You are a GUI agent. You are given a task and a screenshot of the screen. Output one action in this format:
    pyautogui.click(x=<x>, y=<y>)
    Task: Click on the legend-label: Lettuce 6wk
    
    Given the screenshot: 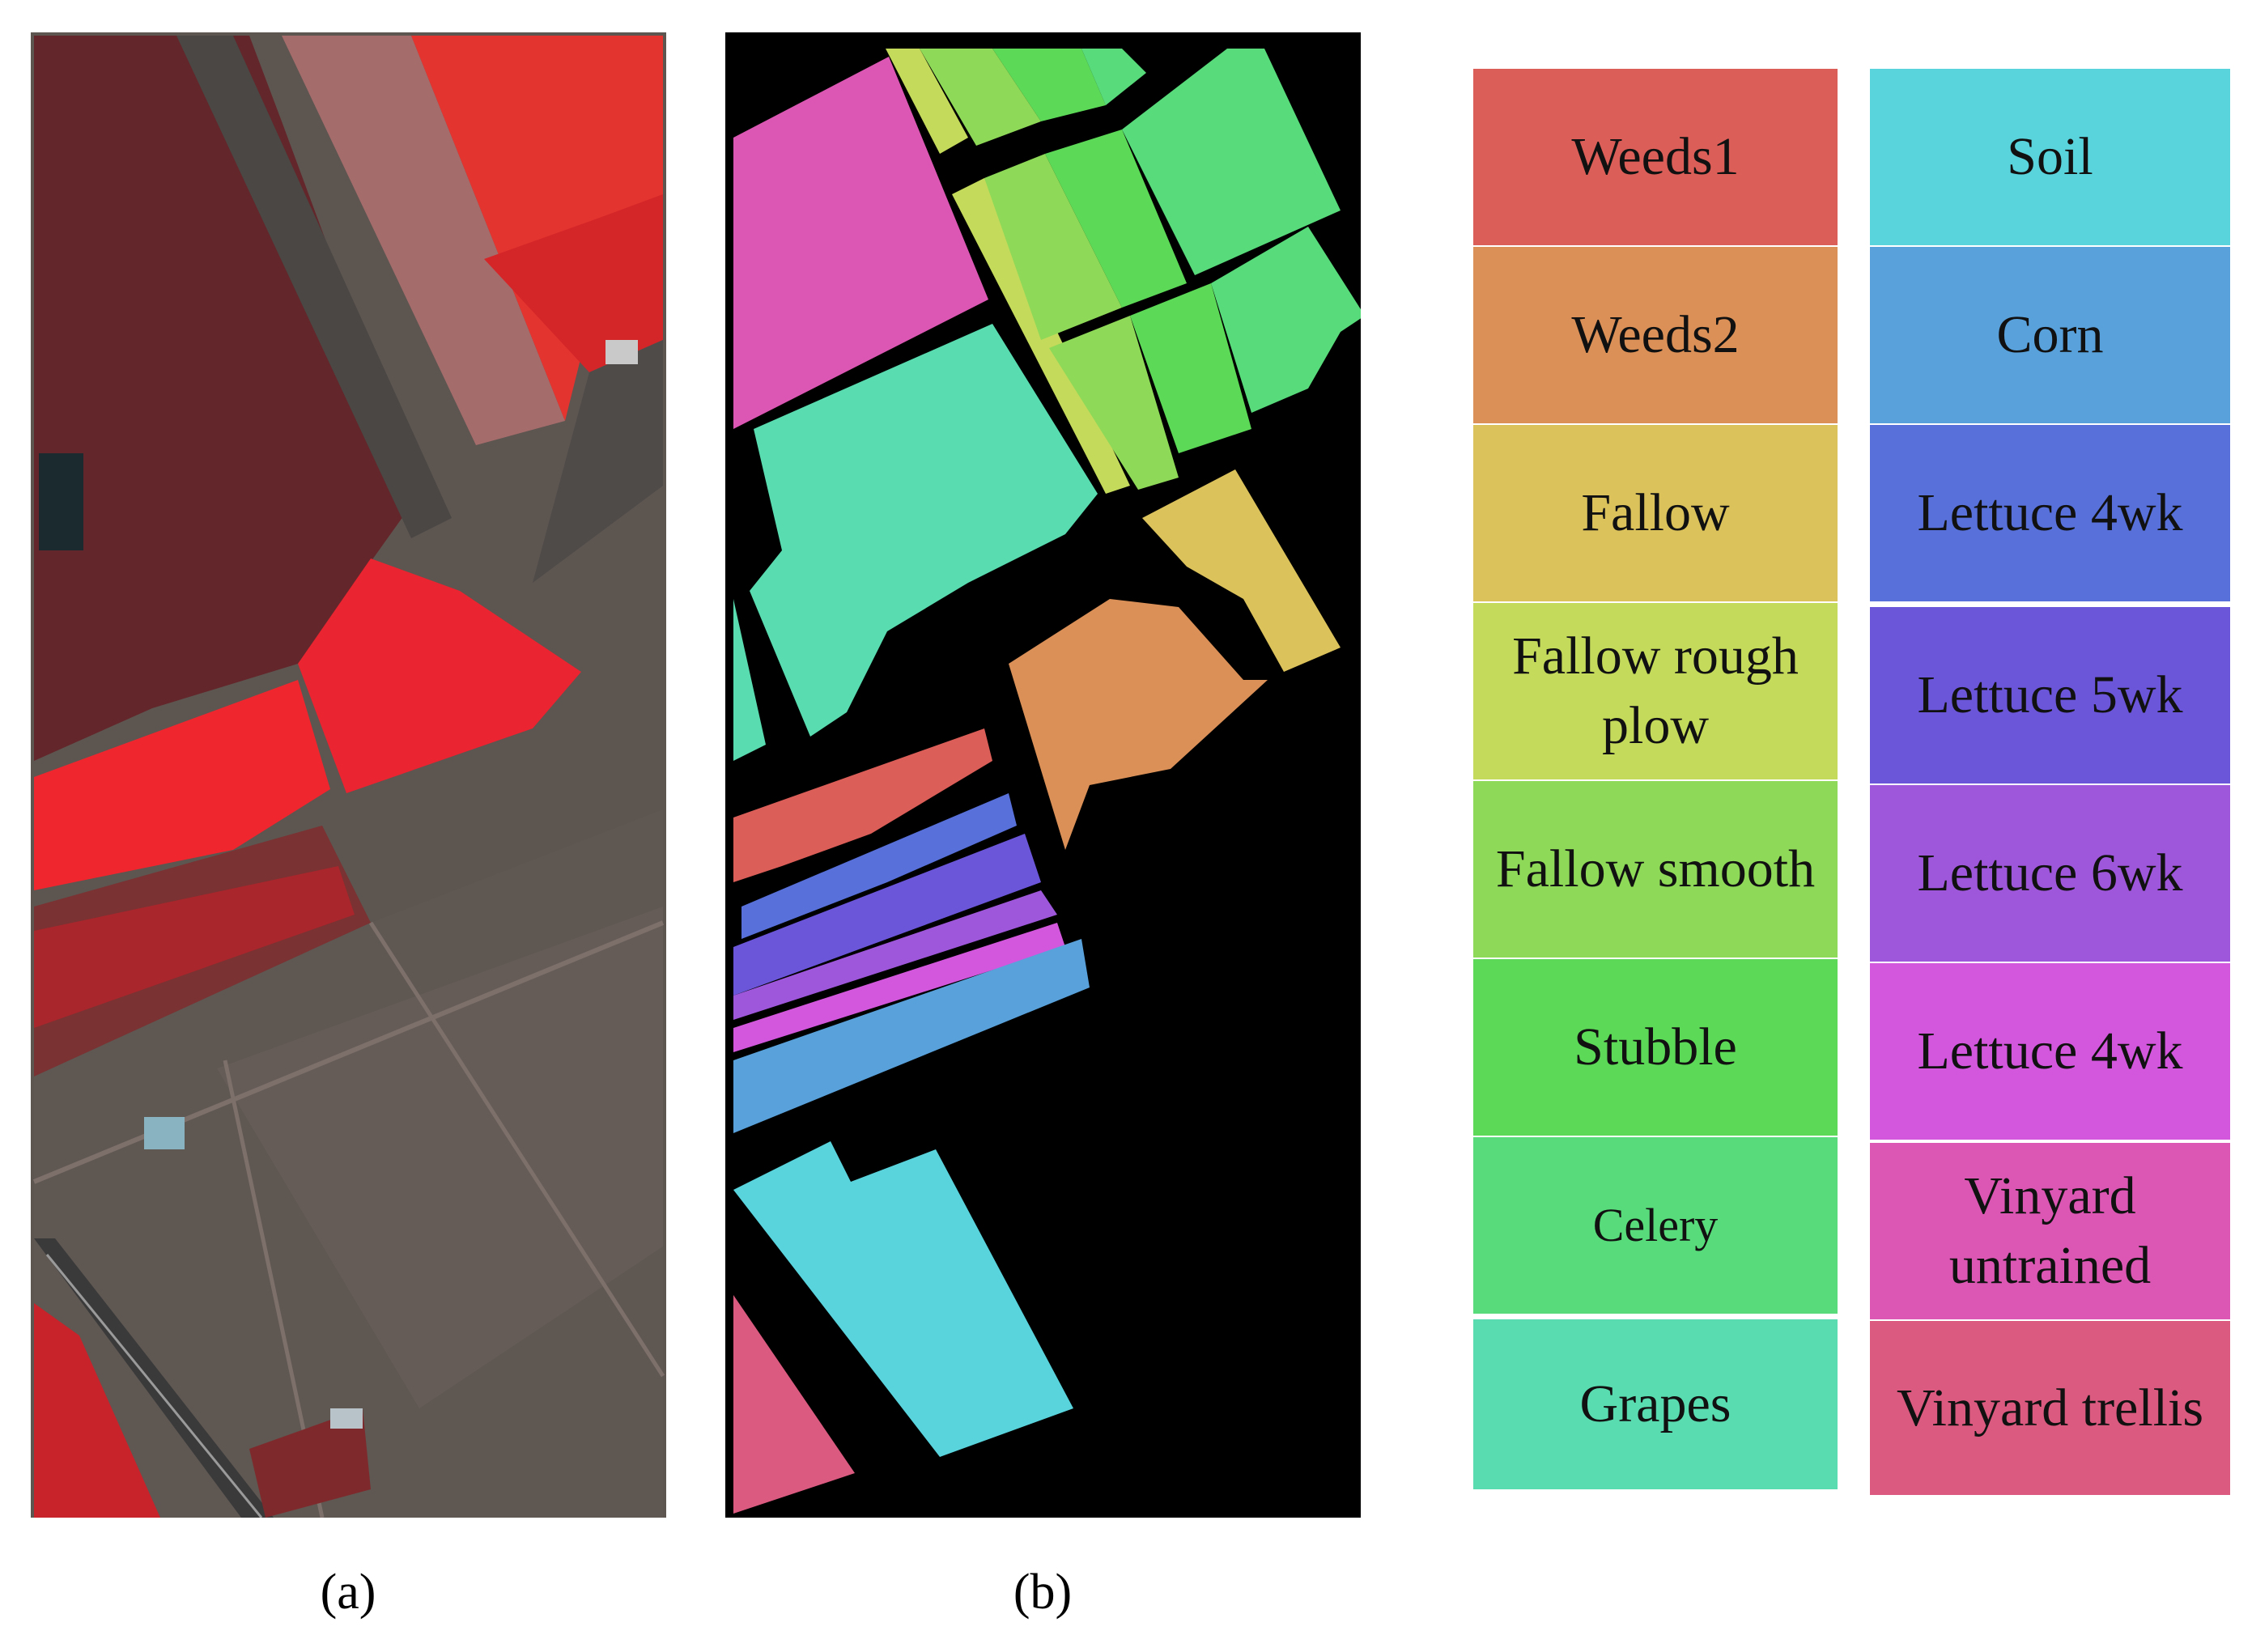 What is the action you would take?
    pyautogui.click(x=2050, y=873)
    